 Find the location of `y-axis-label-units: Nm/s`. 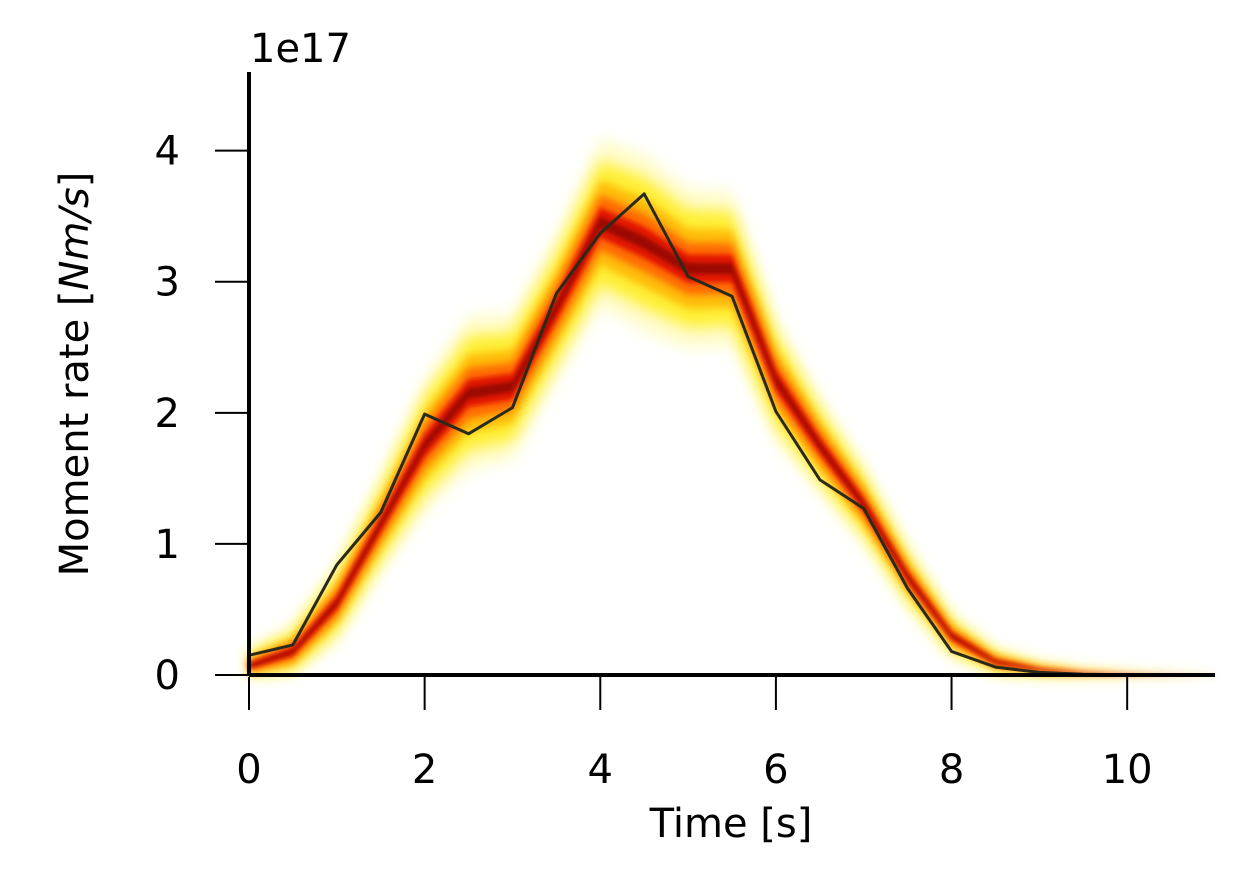

y-axis-label-units: Nm/s is located at coordinates (75, 238).